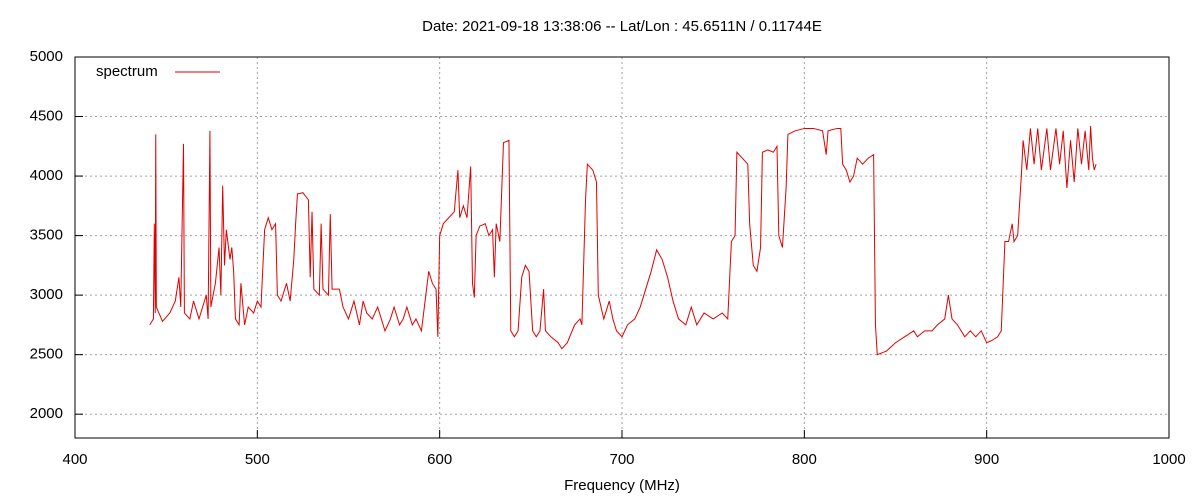  Describe the element at coordinates (439, 459) in the screenshot. I see `x-tick-label: 600` at that location.